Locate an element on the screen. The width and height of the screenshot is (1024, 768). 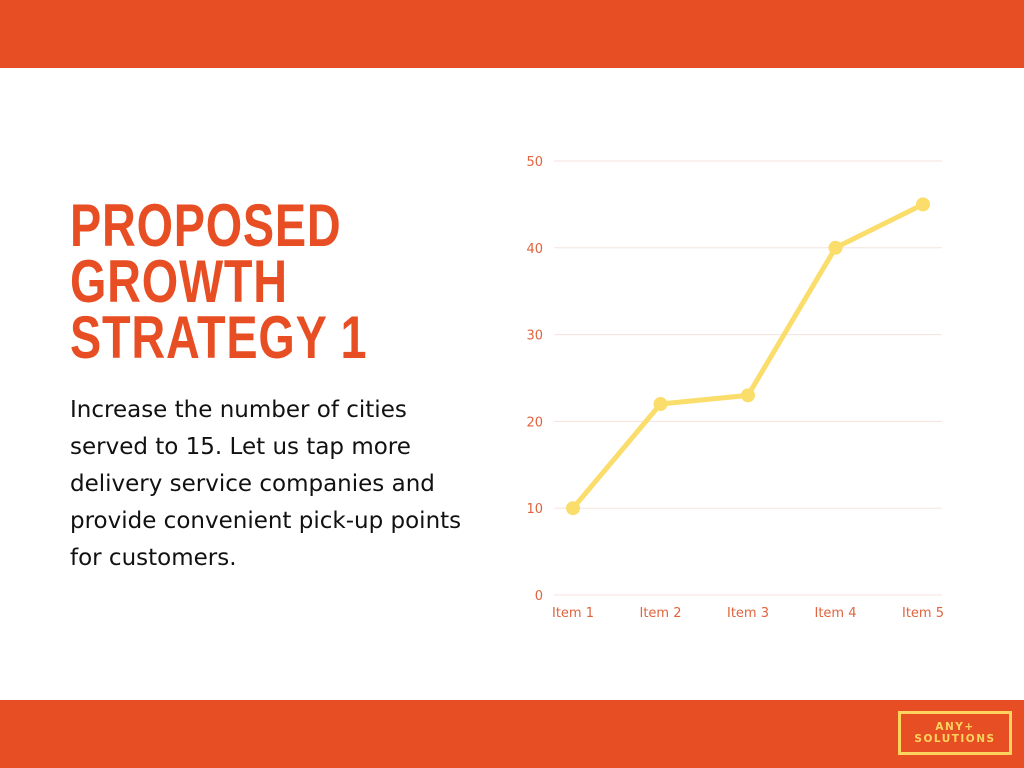
bottom-banner is located at coordinates (512, 734).